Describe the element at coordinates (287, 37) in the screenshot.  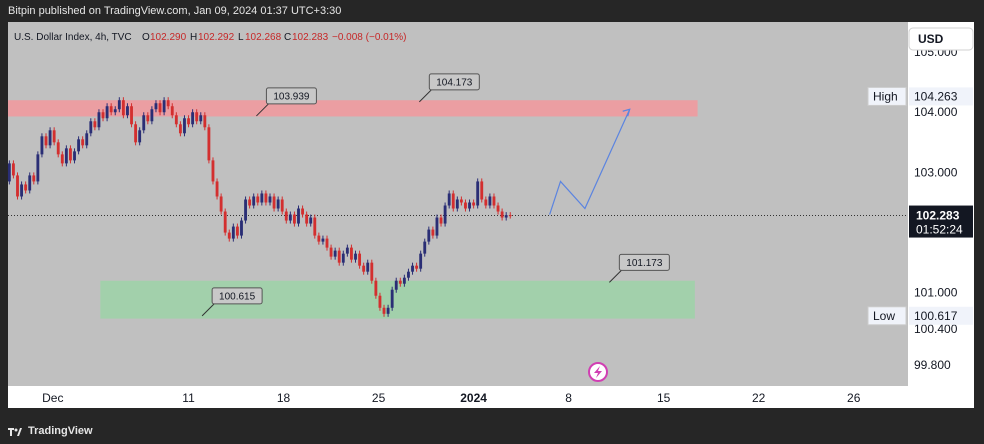
I see `ohlc-close-label: C` at that location.